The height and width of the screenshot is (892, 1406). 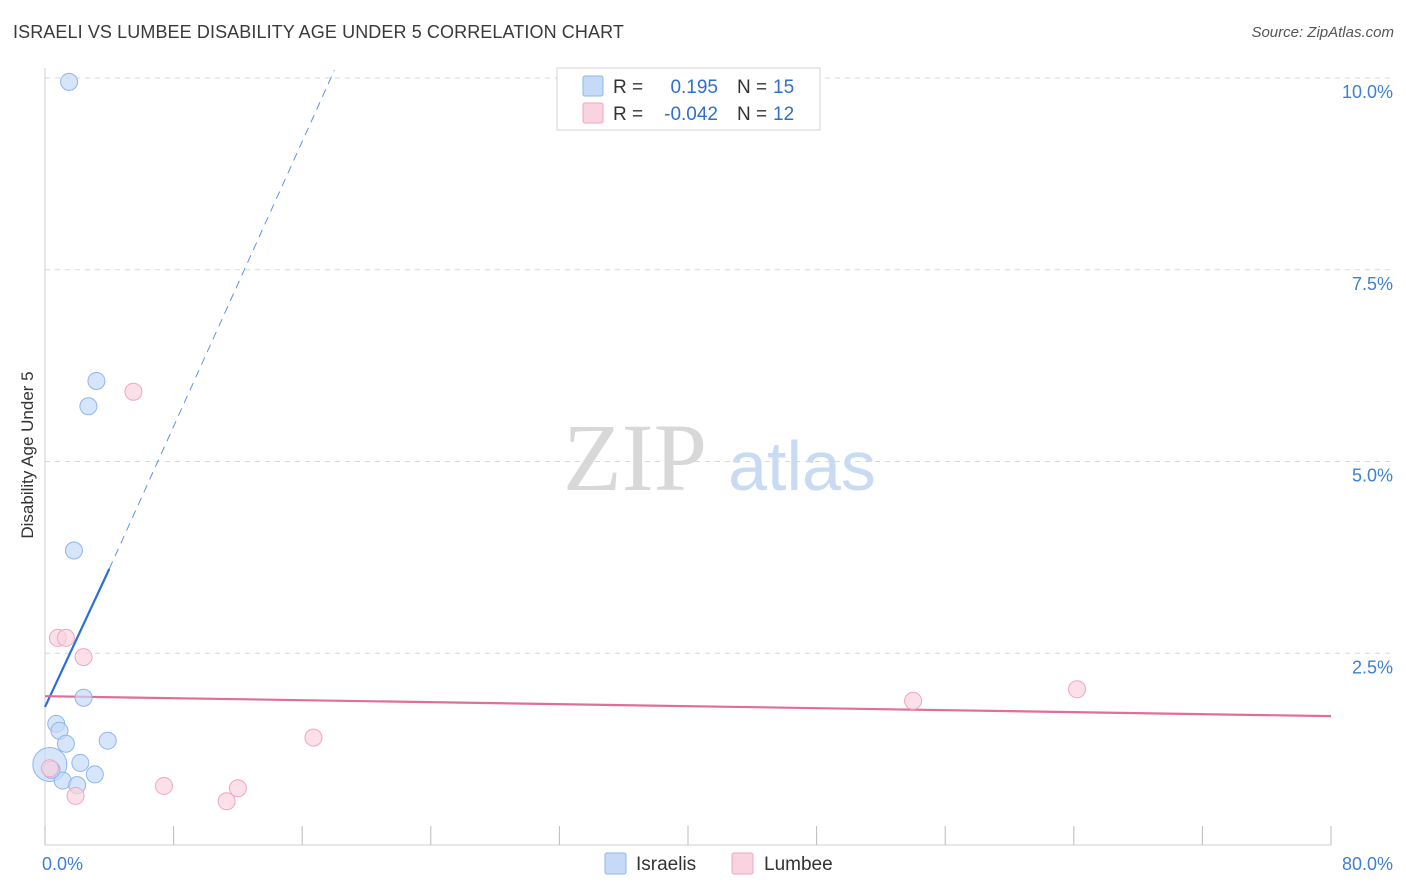 What do you see at coordinates (593, 86) in the screenshot?
I see `legend-swatch-israelis` at bounding box center [593, 86].